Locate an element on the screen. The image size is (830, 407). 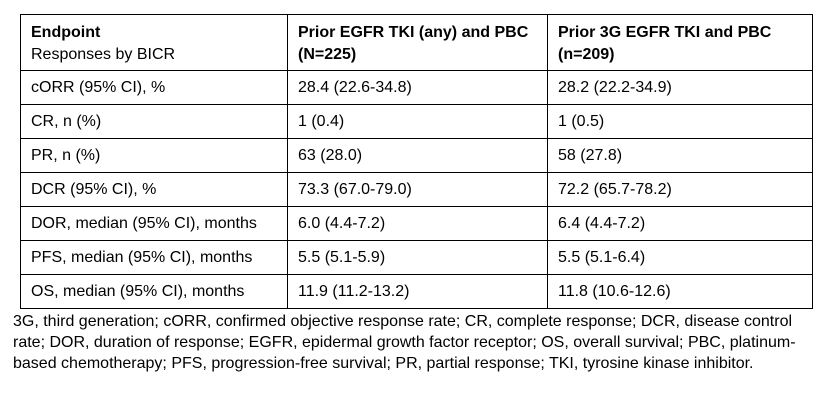
table-row-cr: CR, n (%) 1 (0.4) 1 (0.5) is located at coordinates (416, 121).